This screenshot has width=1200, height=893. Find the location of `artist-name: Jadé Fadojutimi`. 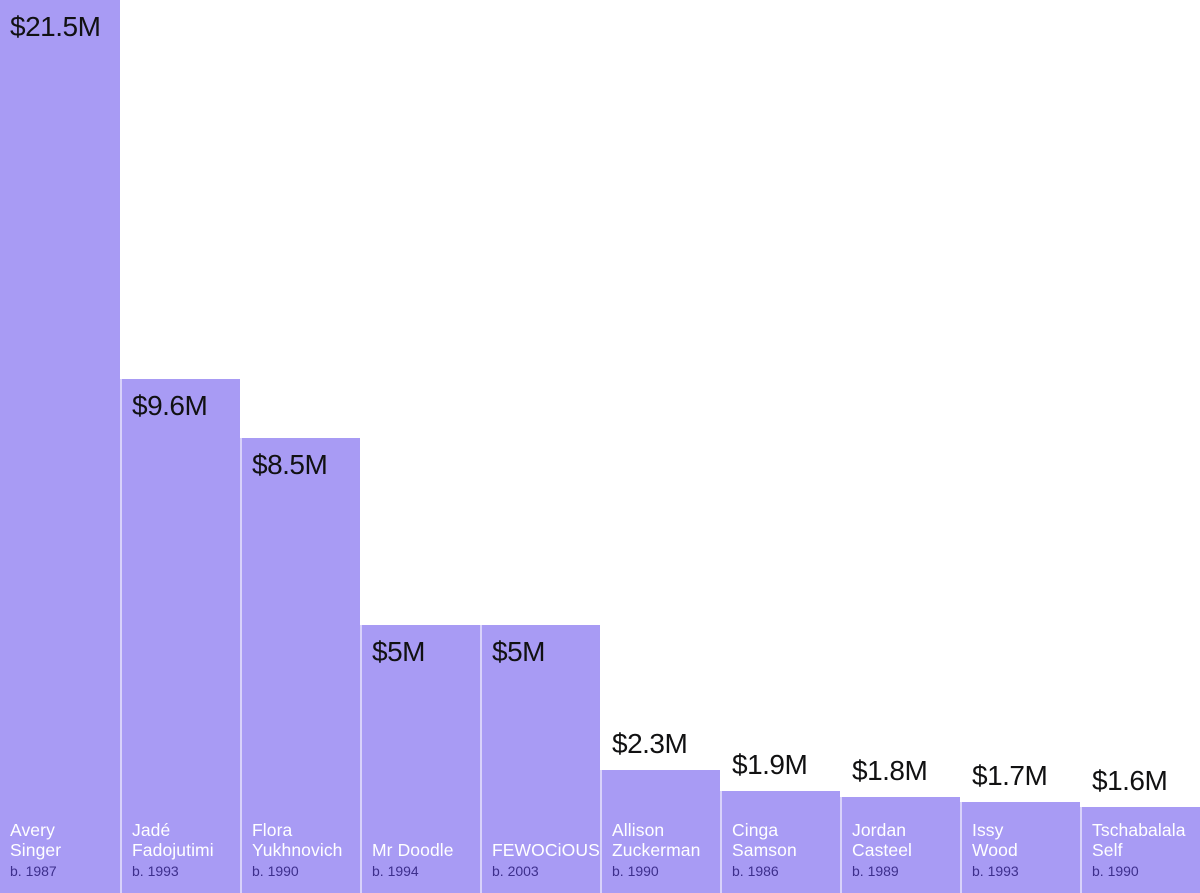

artist-name: Jadé Fadojutimi is located at coordinates (173, 840).